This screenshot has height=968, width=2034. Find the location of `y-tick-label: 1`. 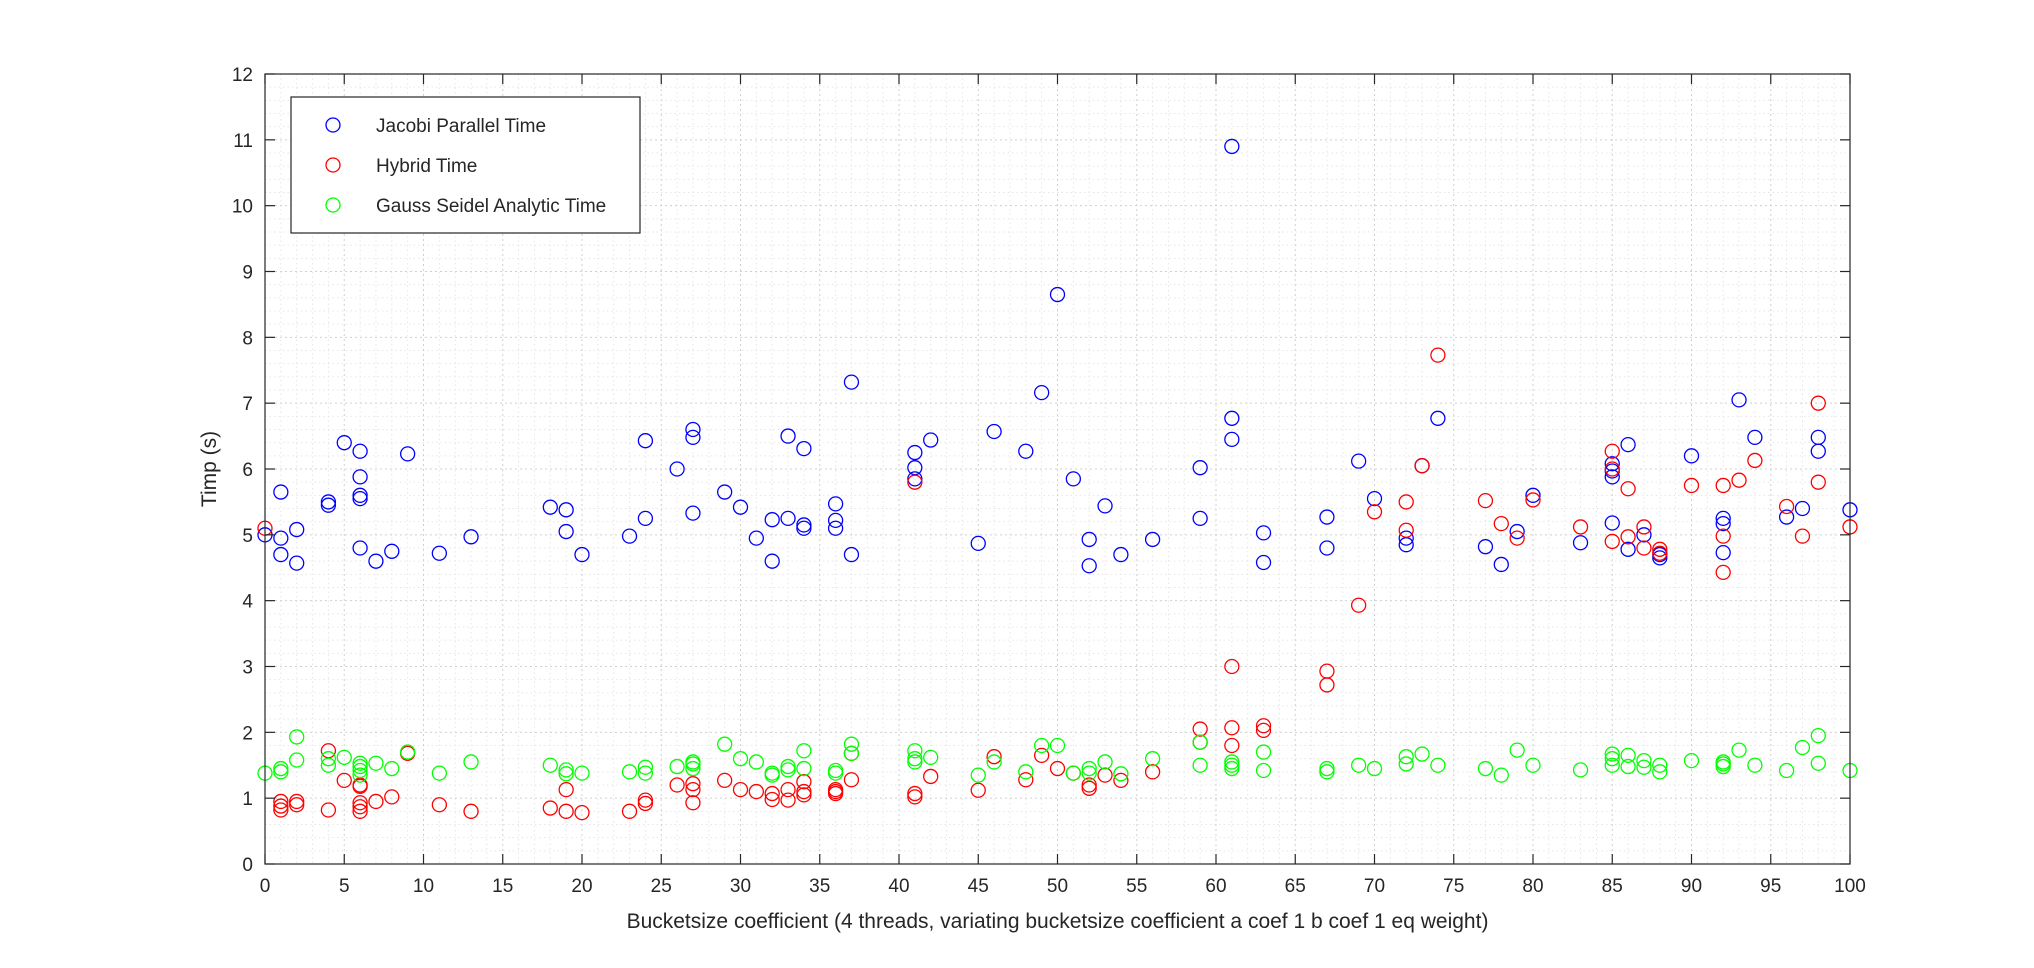

y-tick-label: 1 is located at coordinates (247, 799).